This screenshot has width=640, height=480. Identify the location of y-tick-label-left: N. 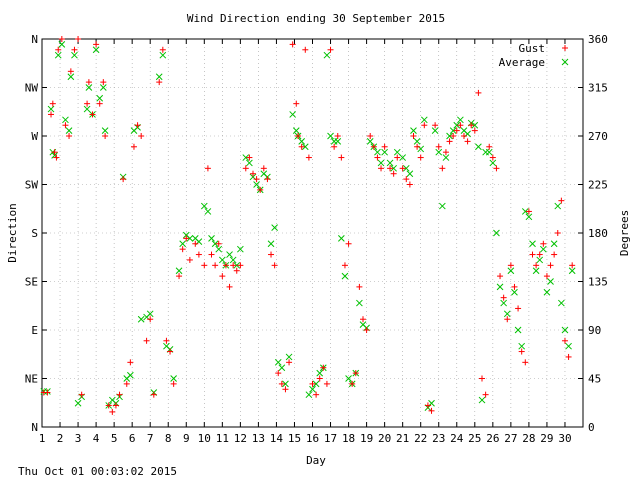
(34, 39).